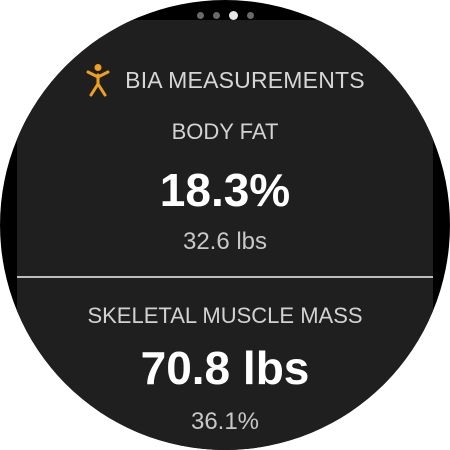 Image resolution: width=450 pixels, height=450 pixels. Describe the element at coordinates (225, 315) in the screenshot. I see `skeletal-muscle-label: SKELETAL MUSCLE MASS` at that location.